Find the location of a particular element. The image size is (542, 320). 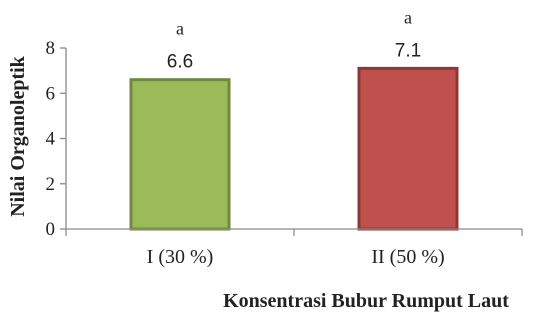

x-tick-label: II (50 %) is located at coordinates (407, 257).